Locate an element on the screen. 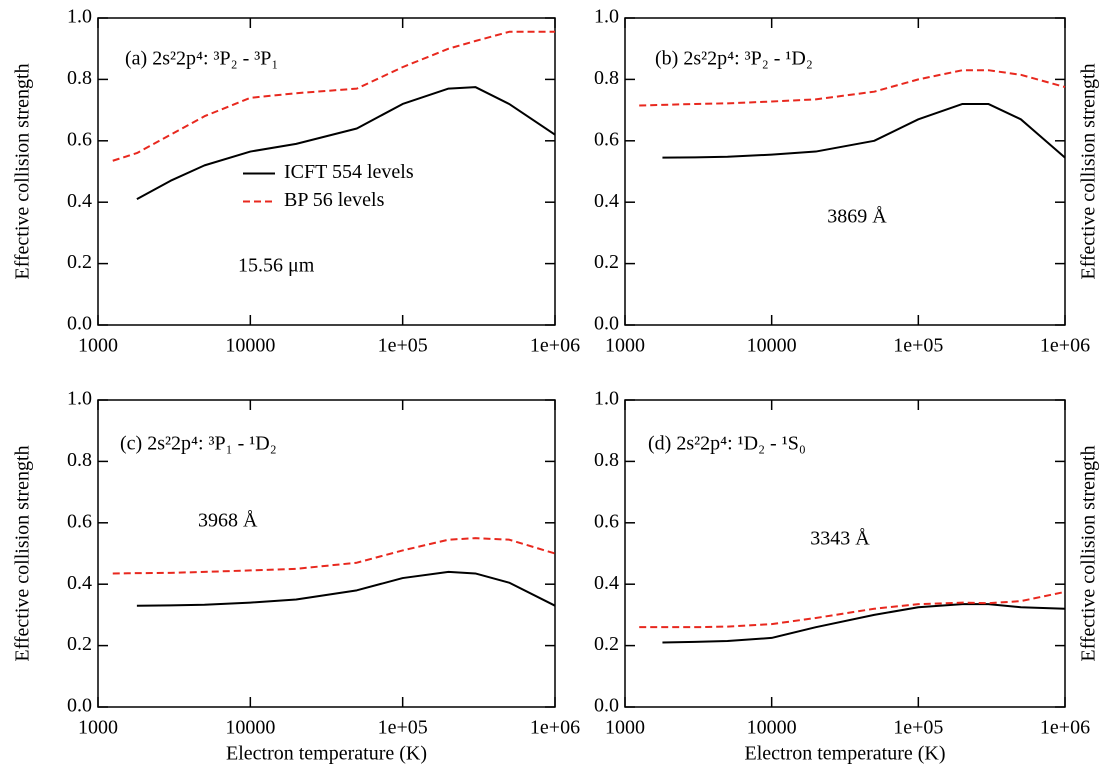 The height and width of the screenshot is (767, 1110). panel-title: (d) 2s²2p⁴: ¹D₂ - ¹S₀ is located at coordinates (727, 444).